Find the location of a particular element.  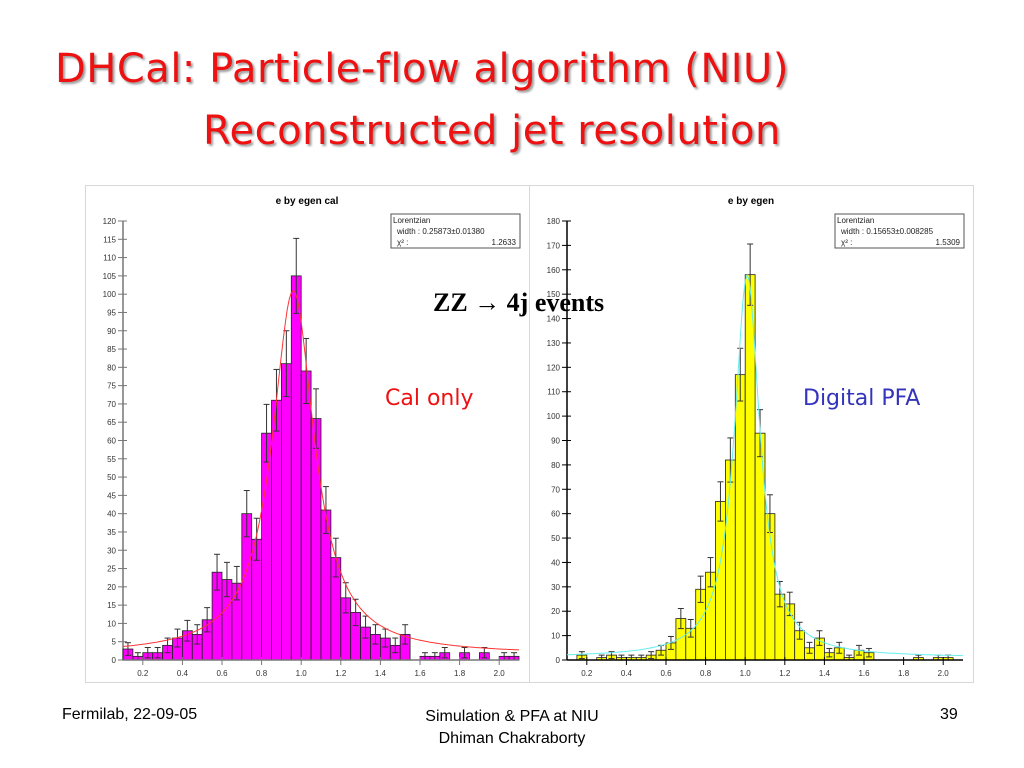

cal-only-label: Cal only is located at coordinates (429, 398).